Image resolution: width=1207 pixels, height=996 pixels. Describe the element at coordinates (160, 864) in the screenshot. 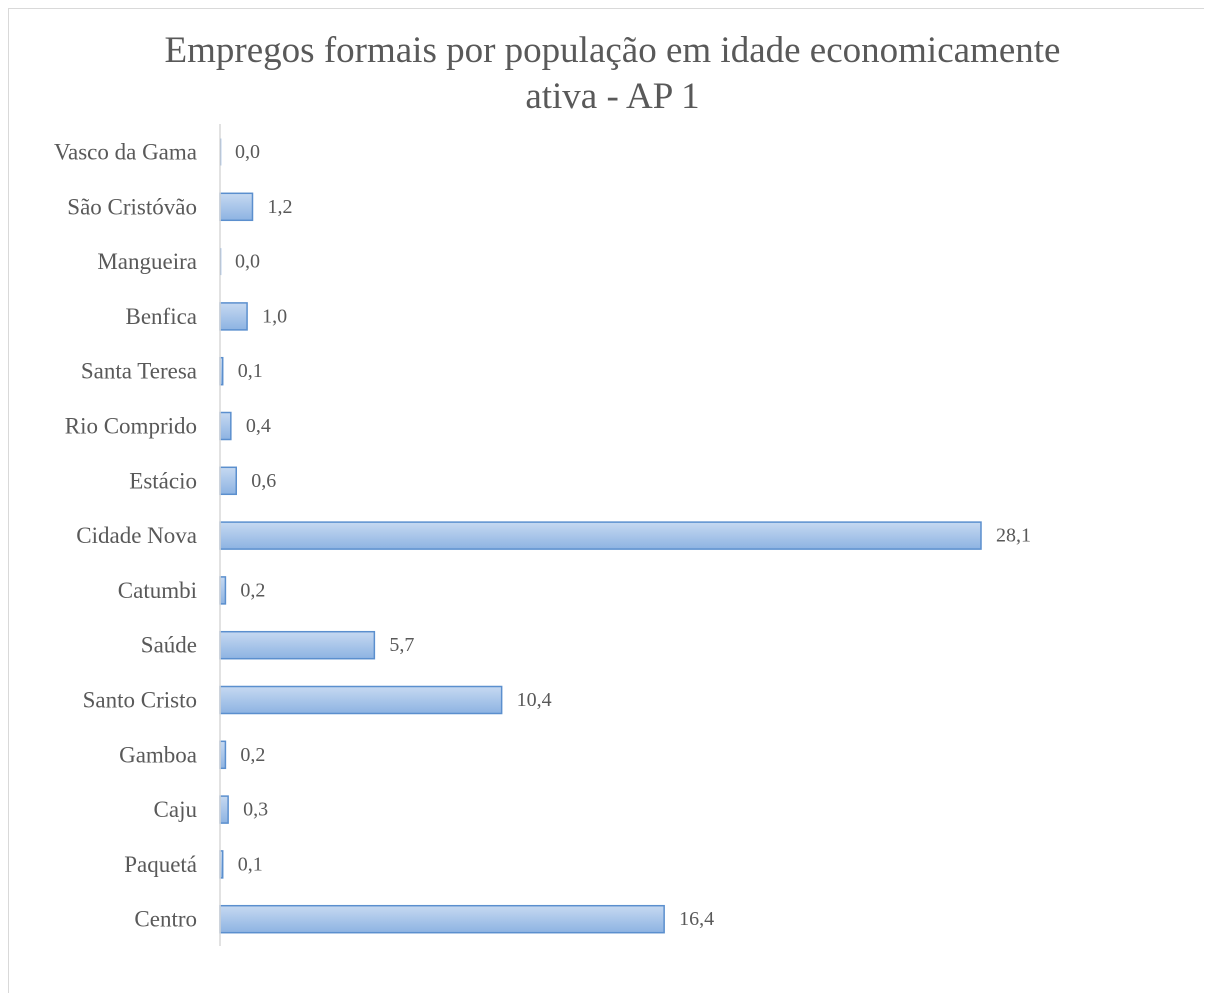

I see `category-label-paqueta: Paquetá` at that location.